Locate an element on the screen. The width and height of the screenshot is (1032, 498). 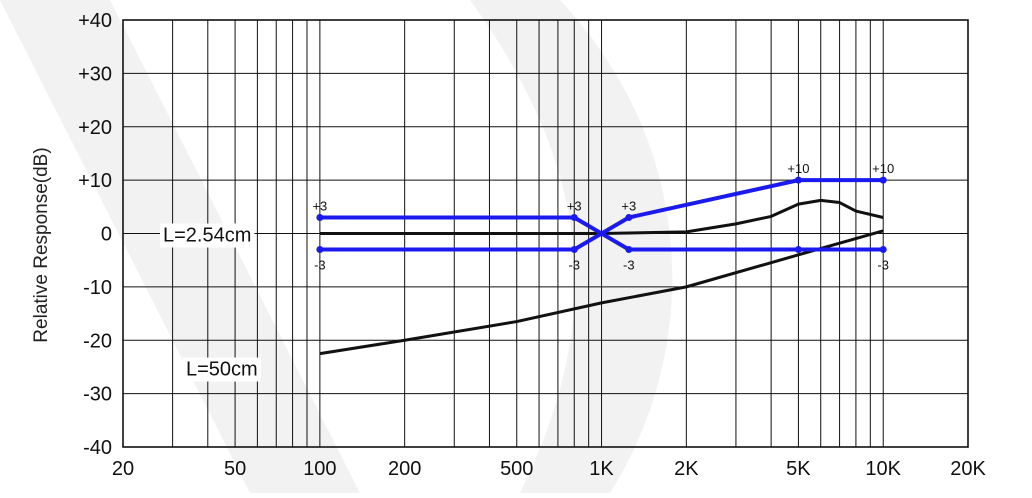
x-tick-label: 5K is located at coordinates (798, 469).